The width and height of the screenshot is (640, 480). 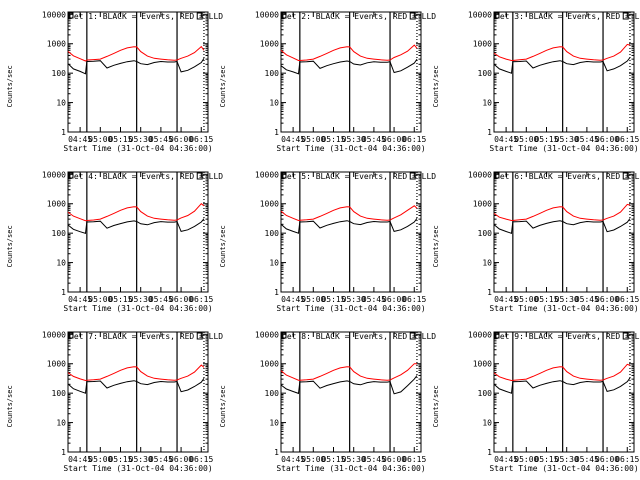 What do you see at coordinates (146, 176) in the screenshot?
I see `panel-title: Det 4: BLACK = Events, RED = LLD` at bounding box center [146, 176].